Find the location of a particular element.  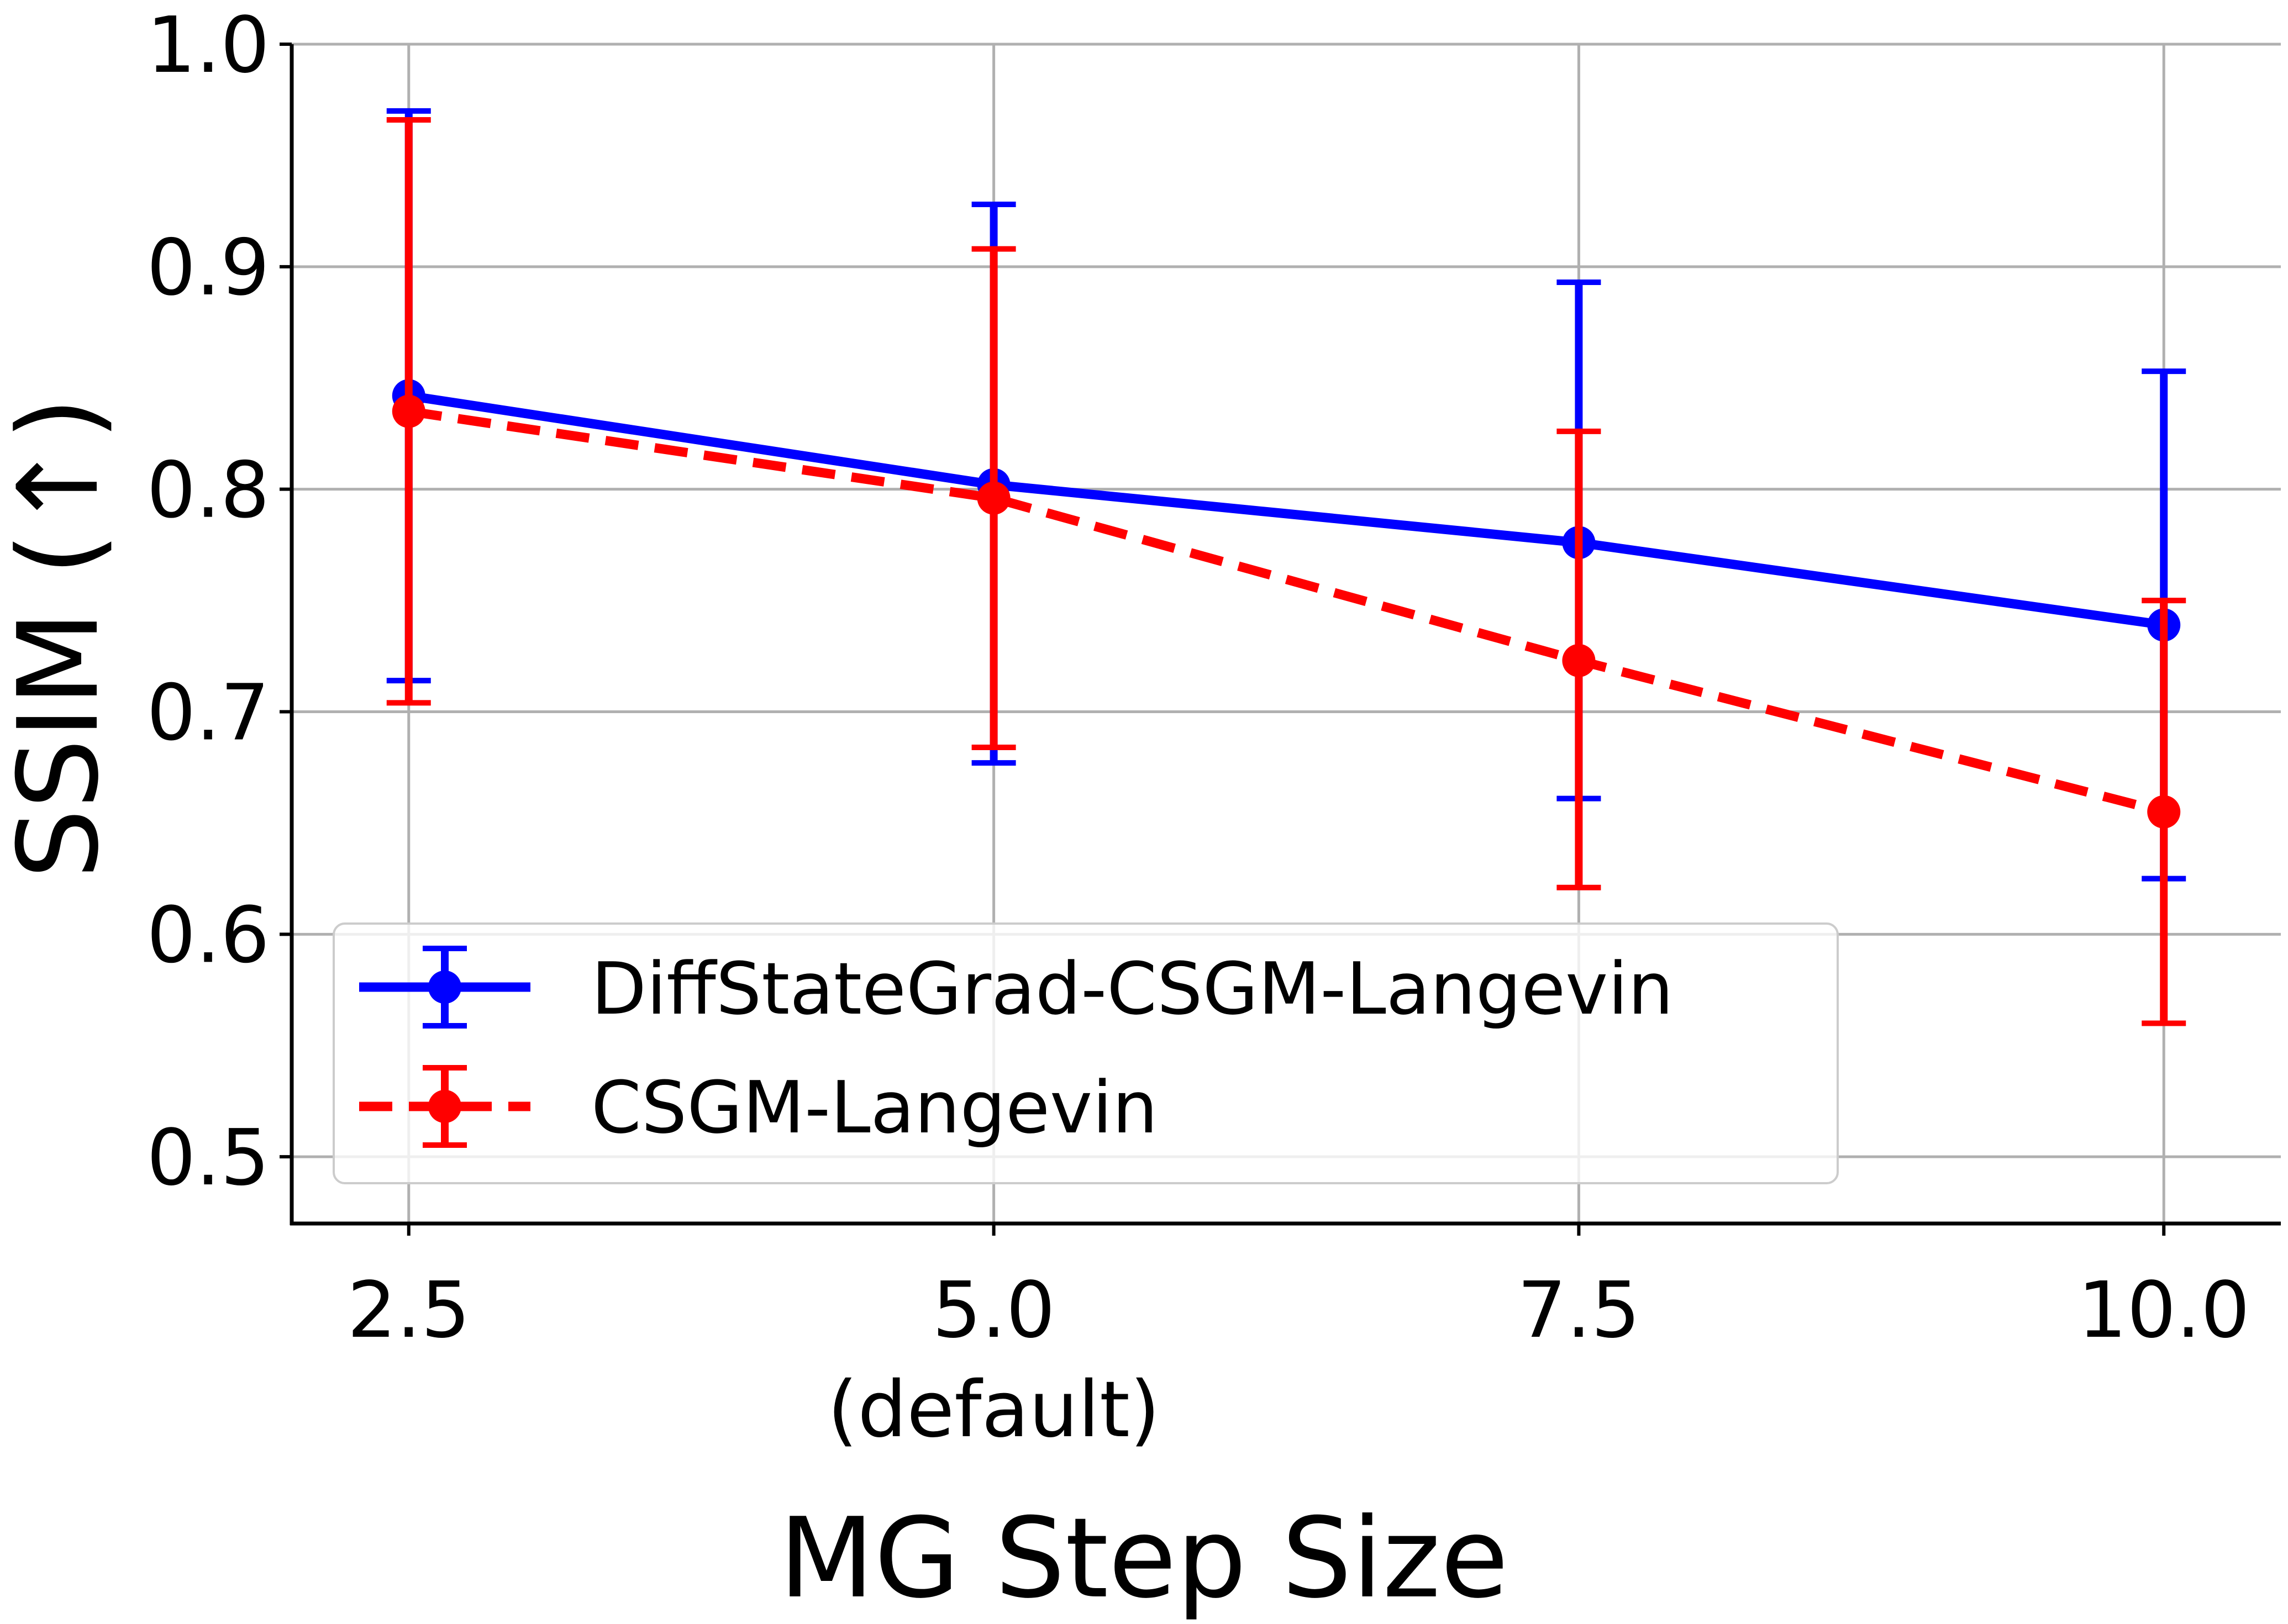

x-tick-label-3: 10.0 is located at coordinates (2163, 1311).